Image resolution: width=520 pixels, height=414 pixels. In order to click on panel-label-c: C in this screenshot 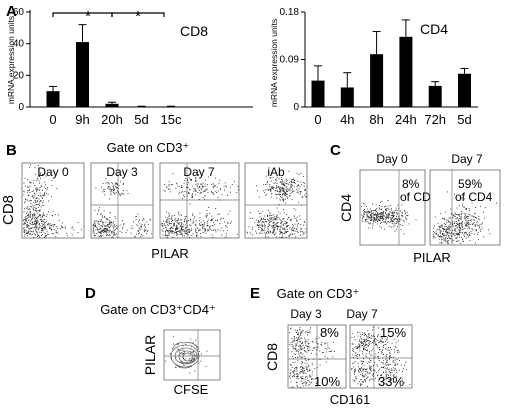, I will do `click(335, 150)`.